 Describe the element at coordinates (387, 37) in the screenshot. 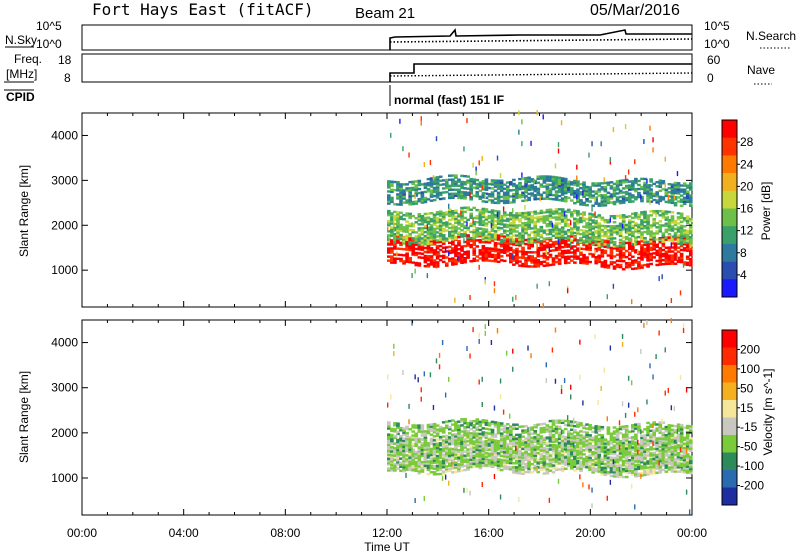

I see `noise-panel-frame` at that location.